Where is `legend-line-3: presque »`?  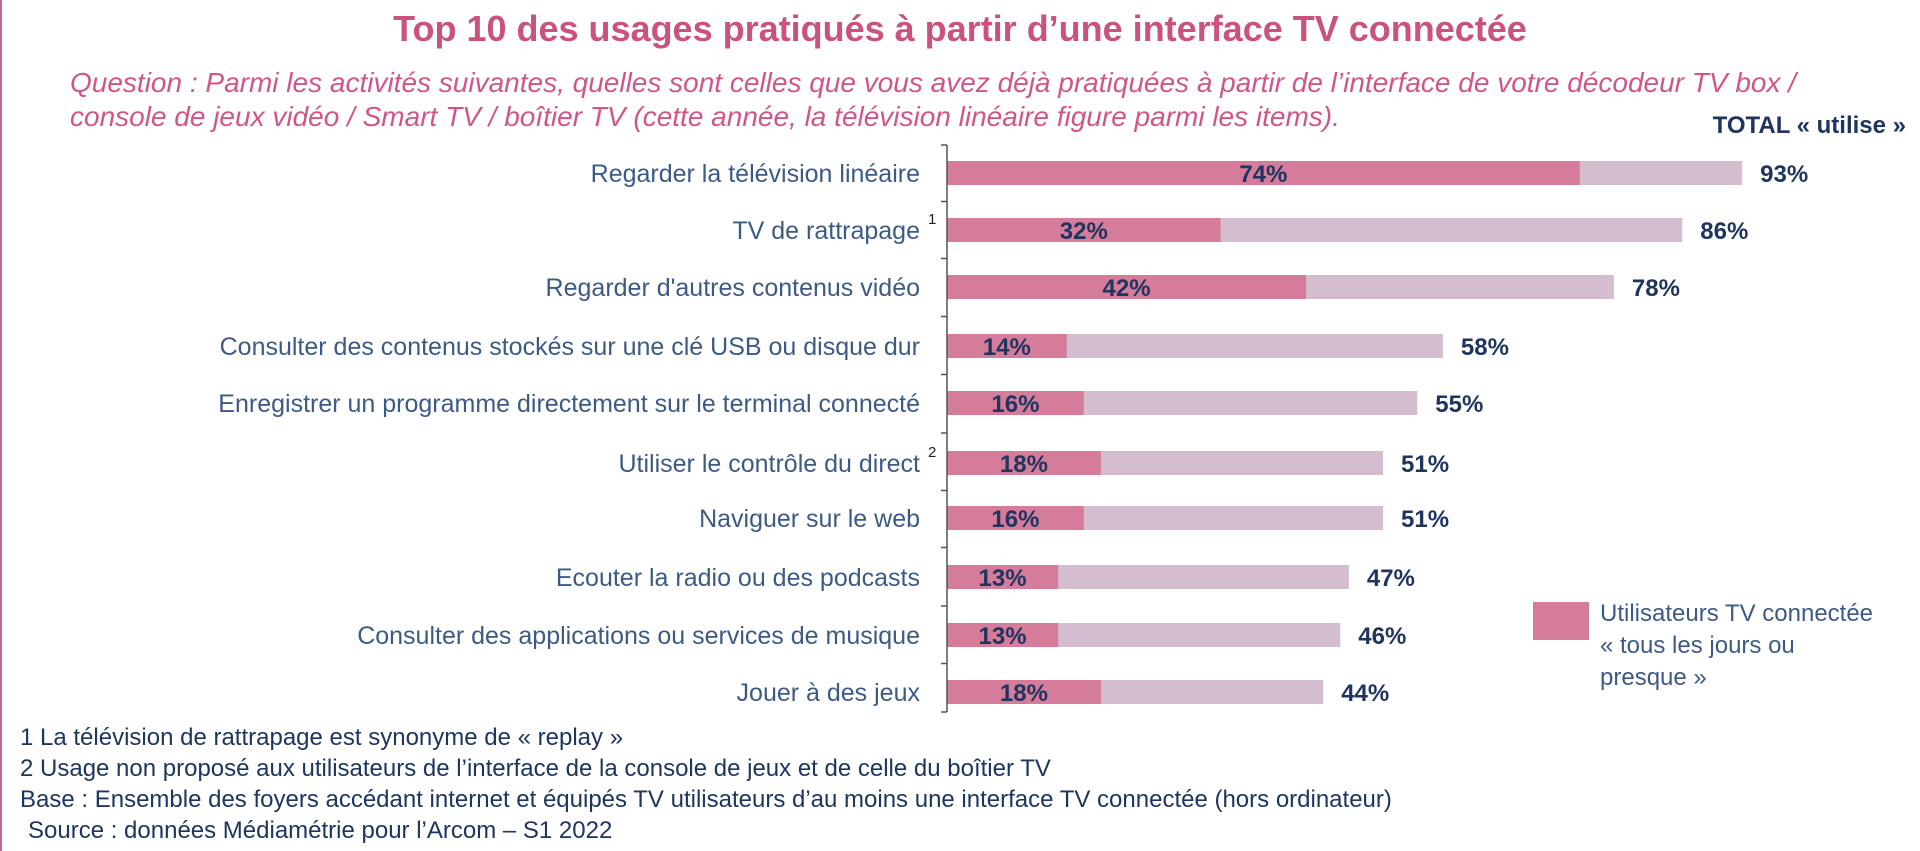 legend-line-3: presque » is located at coordinates (1653, 677).